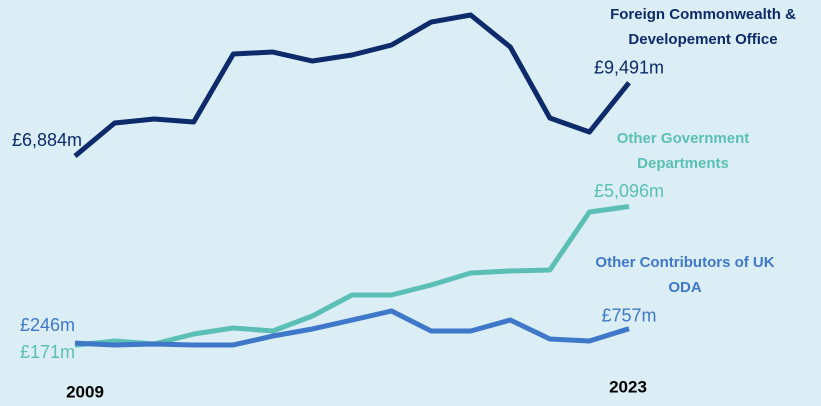 The width and height of the screenshot is (821, 406). What do you see at coordinates (85, 391) in the screenshot?
I see `x-tick-label: 2009` at bounding box center [85, 391].